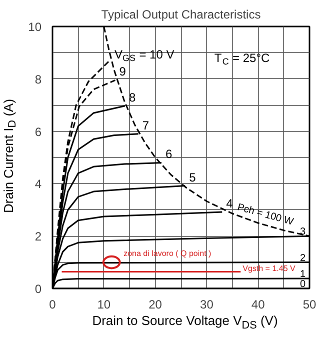 Image resolution: width=333 pixels, height=341 pixels. What do you see at coordinates (185, 323) in the screenshot?
I see `x-axis-title: Drain to Source Voltage V$_{DS}$ (V)` at bounding box center [185, 323].